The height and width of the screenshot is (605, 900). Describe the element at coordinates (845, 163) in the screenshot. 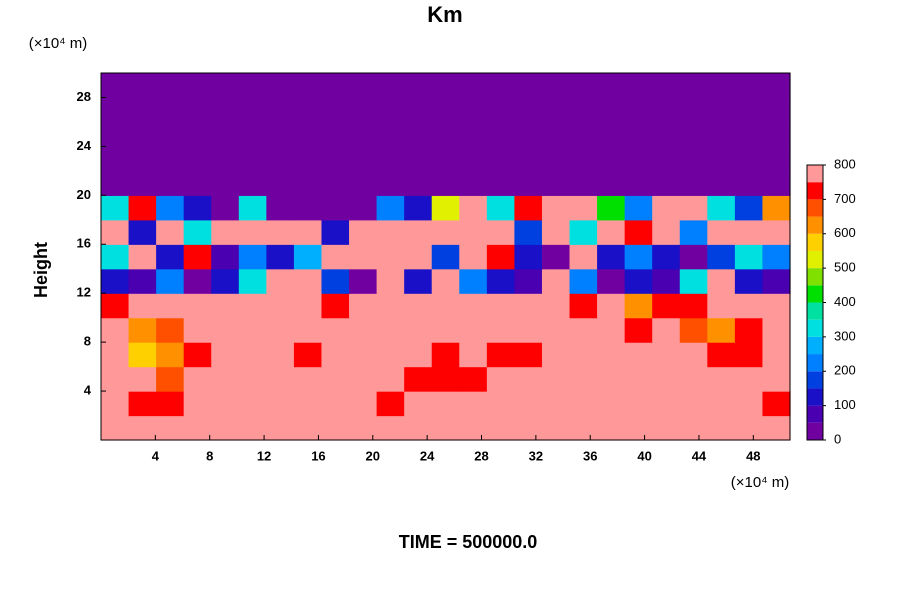

I see `colorbar-label: 800` at that location.